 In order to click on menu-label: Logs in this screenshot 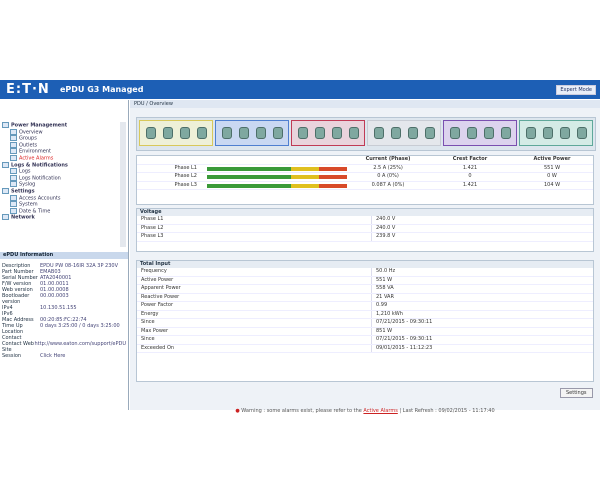, I will do `click(25, 171)`.